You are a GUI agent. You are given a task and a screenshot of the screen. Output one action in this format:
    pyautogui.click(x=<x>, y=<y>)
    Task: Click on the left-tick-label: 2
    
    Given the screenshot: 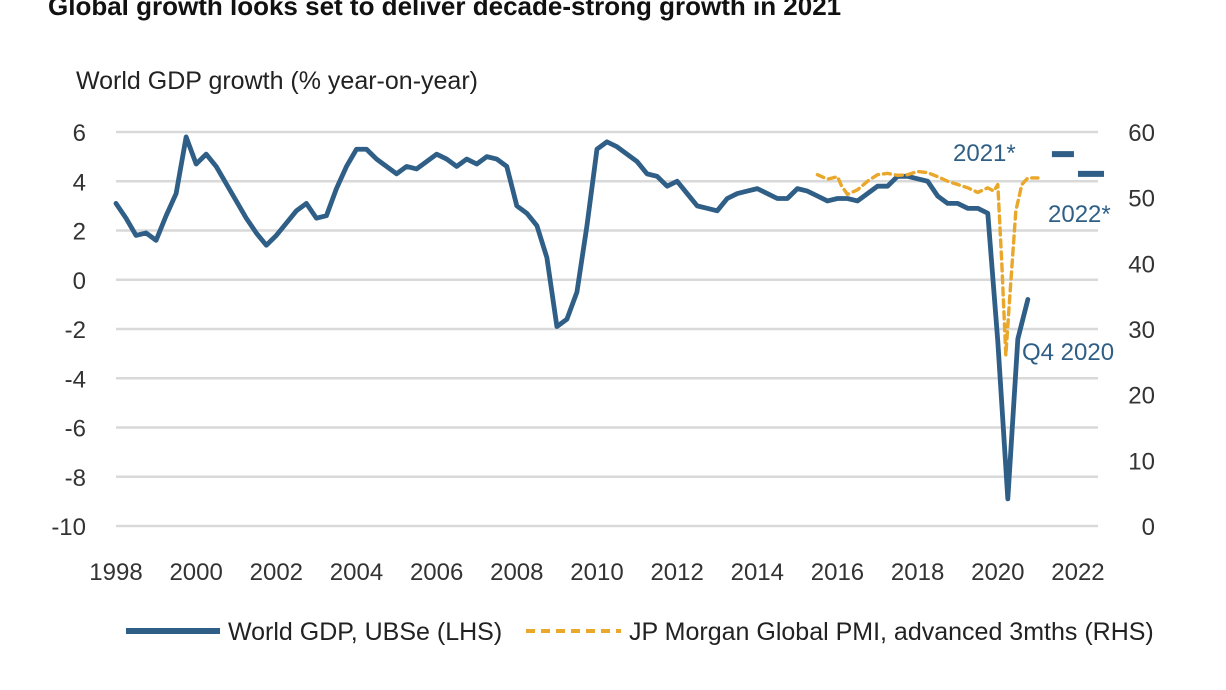 What is the action you would take?
    pyautogui.click(x=79, y=232)
    